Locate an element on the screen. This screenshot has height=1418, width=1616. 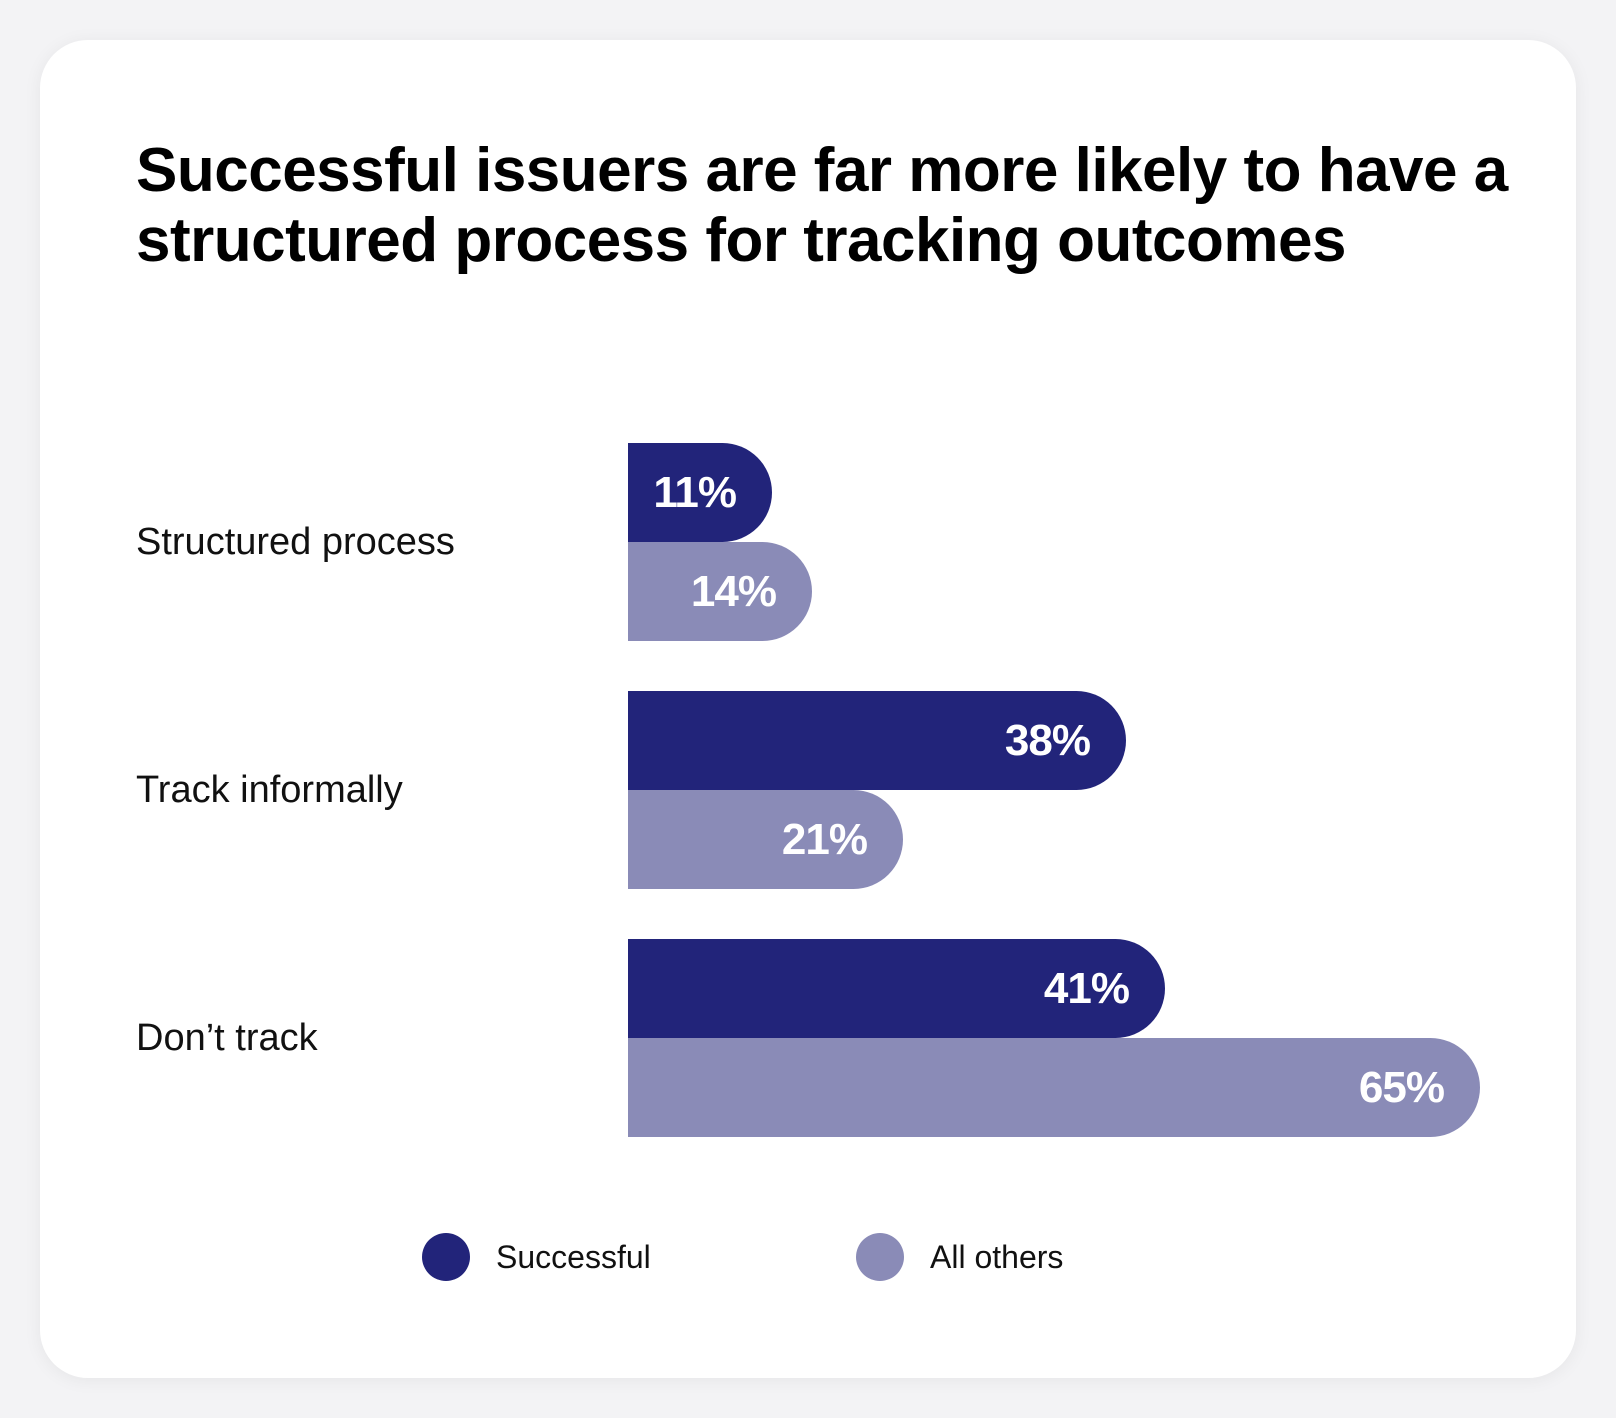
bar-value-label: 41% is located at coordinates (1086, 988).